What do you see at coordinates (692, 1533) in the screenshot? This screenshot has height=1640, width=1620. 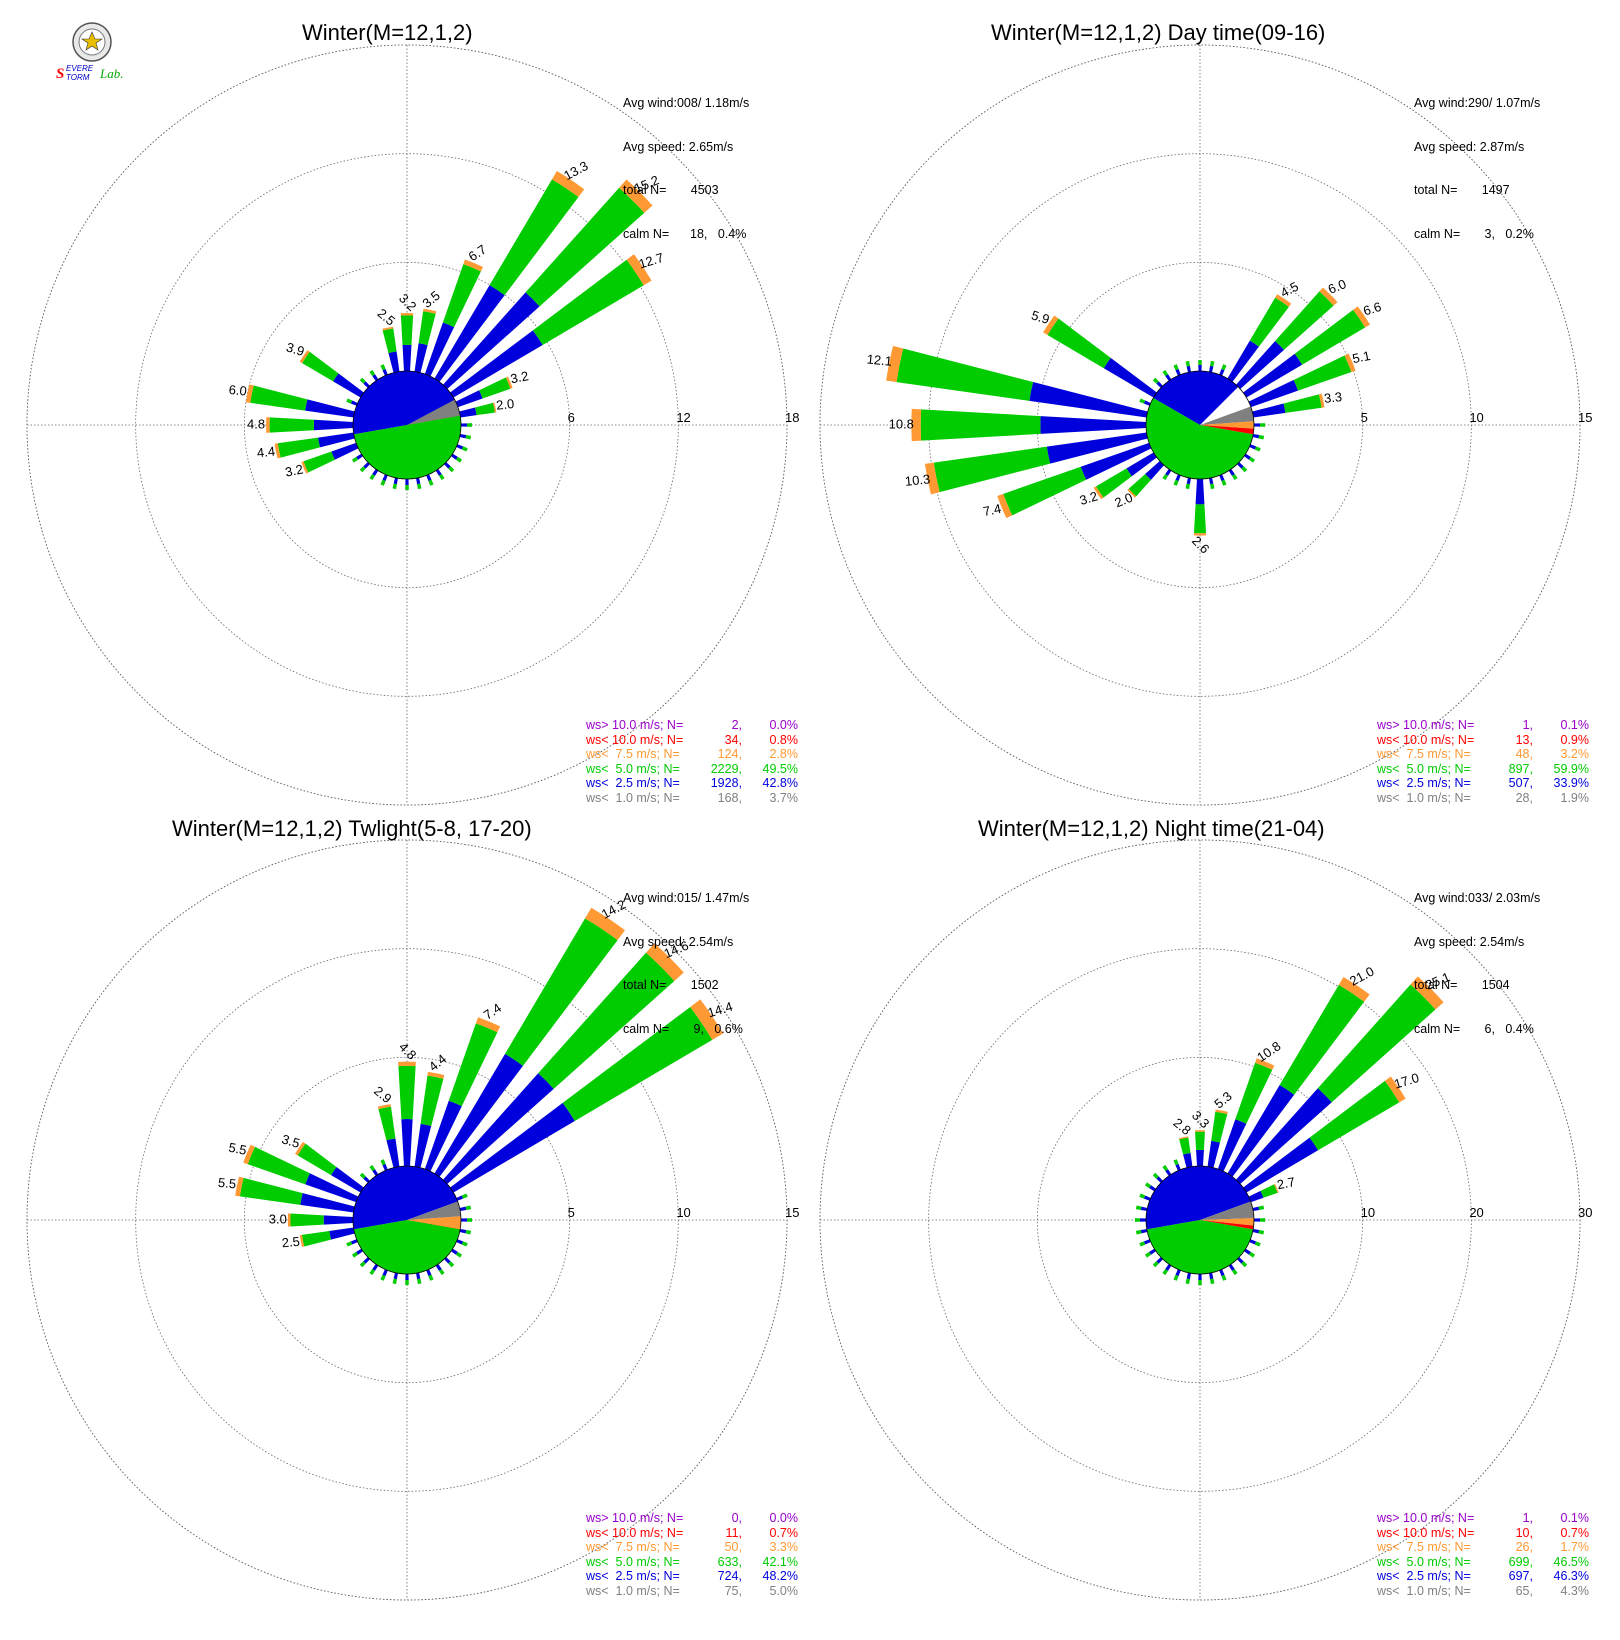 I see `legend-entry: ws< 10.0 m/s; N= 11, 0.7%` at bounding box center [692, 1533].